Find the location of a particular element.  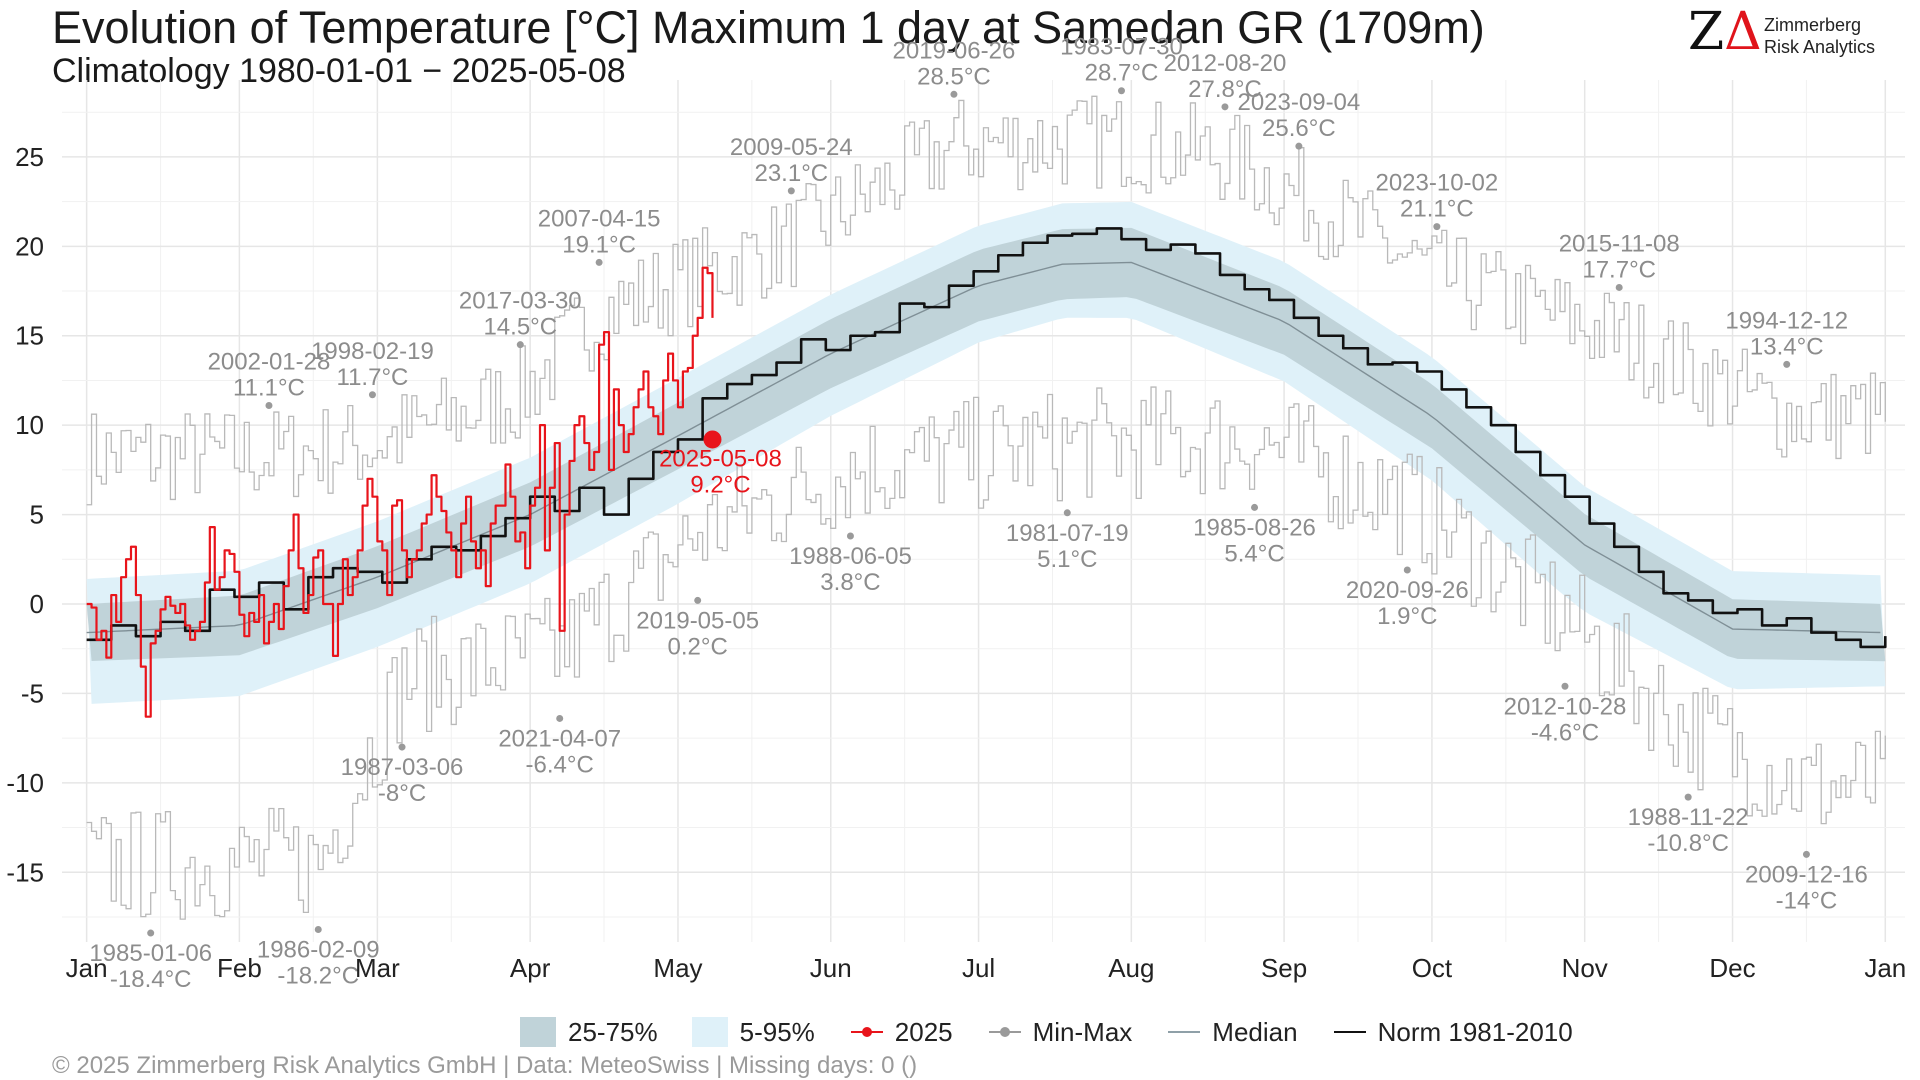

extreme-value-label: 1.9°C is located at coordinates (1407, 616).